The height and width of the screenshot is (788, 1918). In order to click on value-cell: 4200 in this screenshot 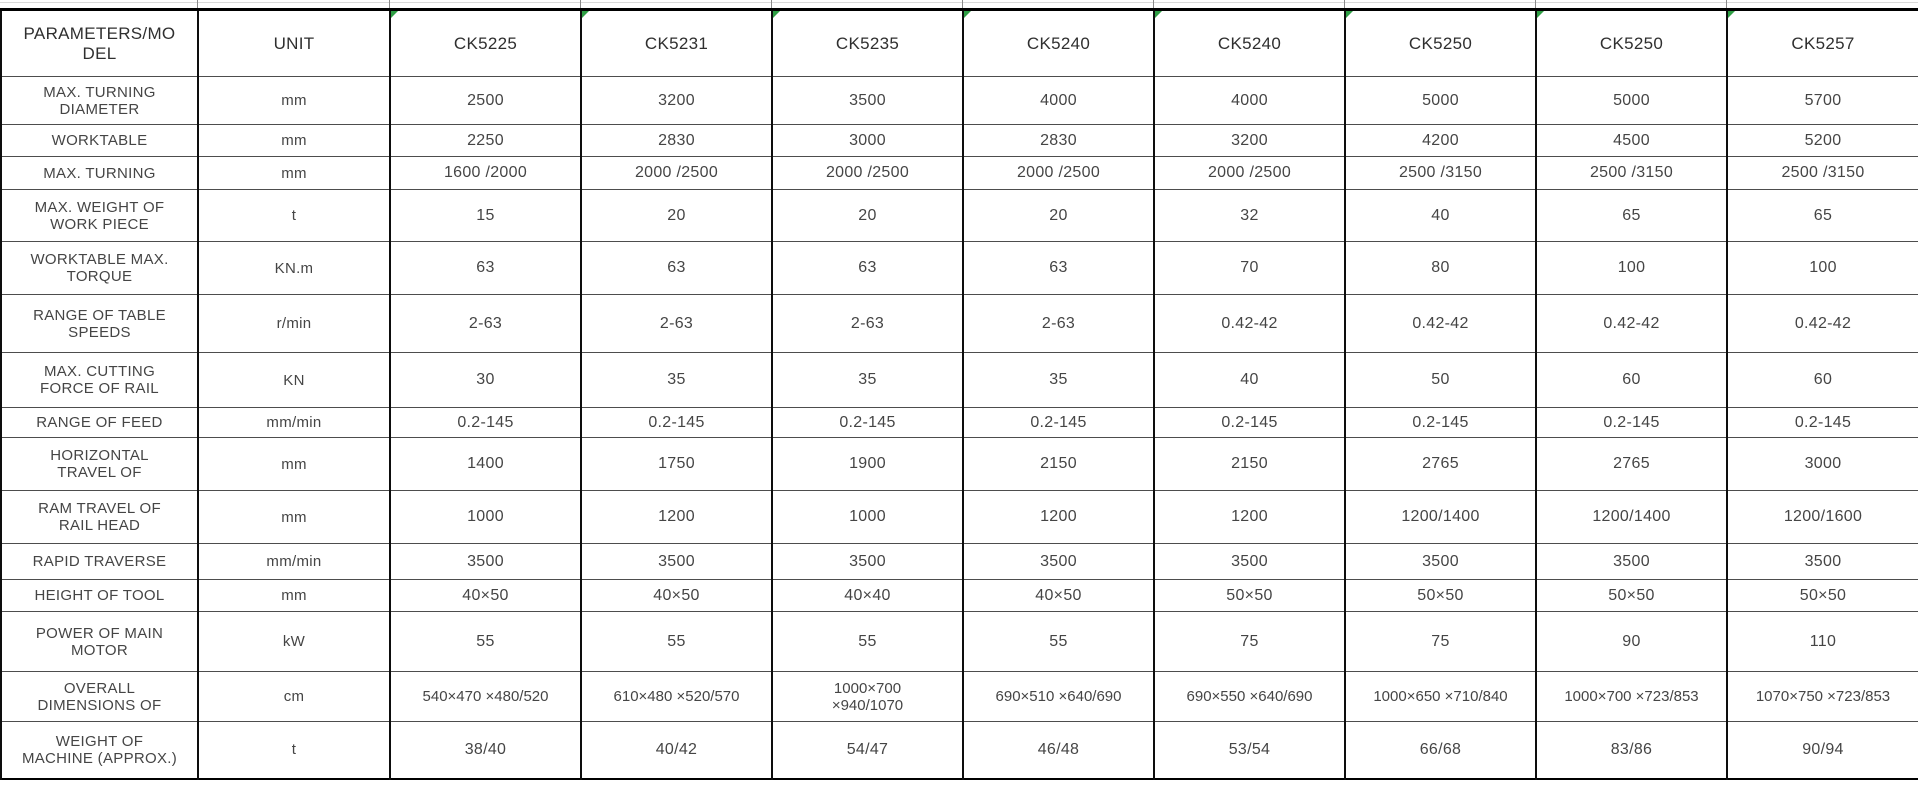, I will do `click(1440, 140)`.